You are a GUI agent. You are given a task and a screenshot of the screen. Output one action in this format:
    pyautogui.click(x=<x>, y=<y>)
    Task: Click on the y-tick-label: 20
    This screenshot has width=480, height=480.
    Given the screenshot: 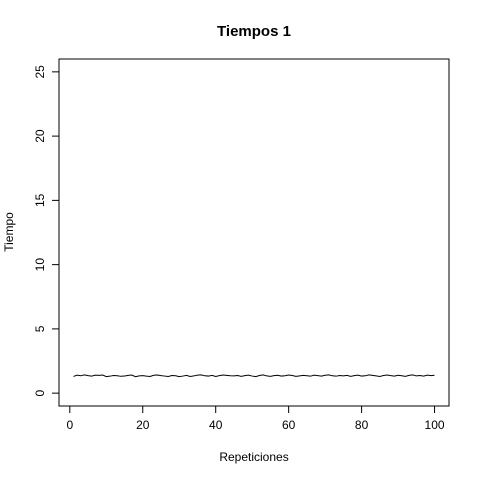 What is the action you would take?
    pyautogui.click(x=40, y=136)
    